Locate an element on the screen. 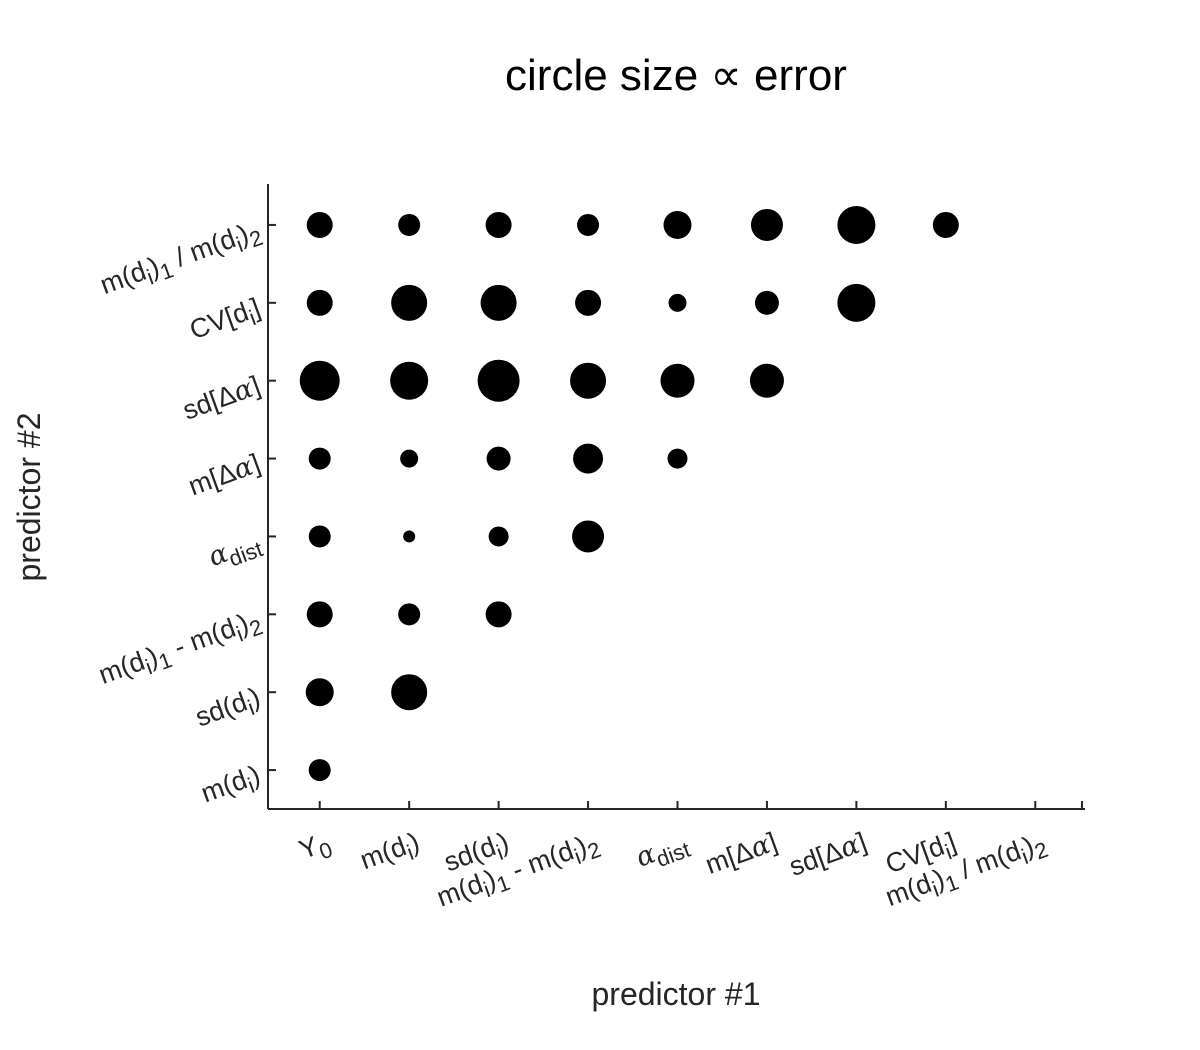 The image size is (1200, 1050). x-tick-label: Y0 is located at coordinates (315, 848).